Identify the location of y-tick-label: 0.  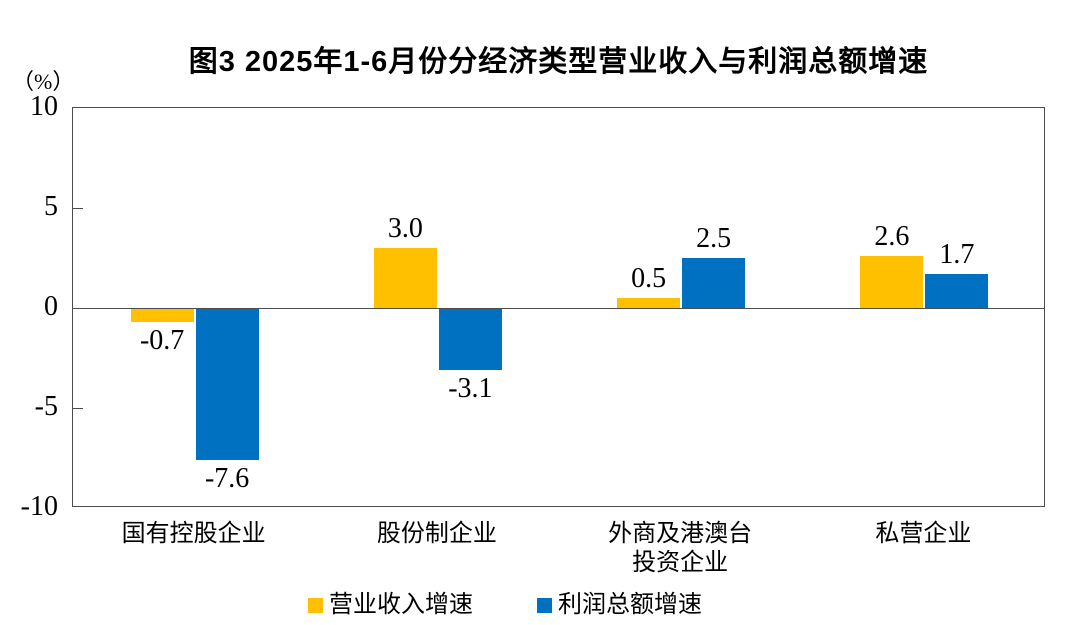
(51, 306).